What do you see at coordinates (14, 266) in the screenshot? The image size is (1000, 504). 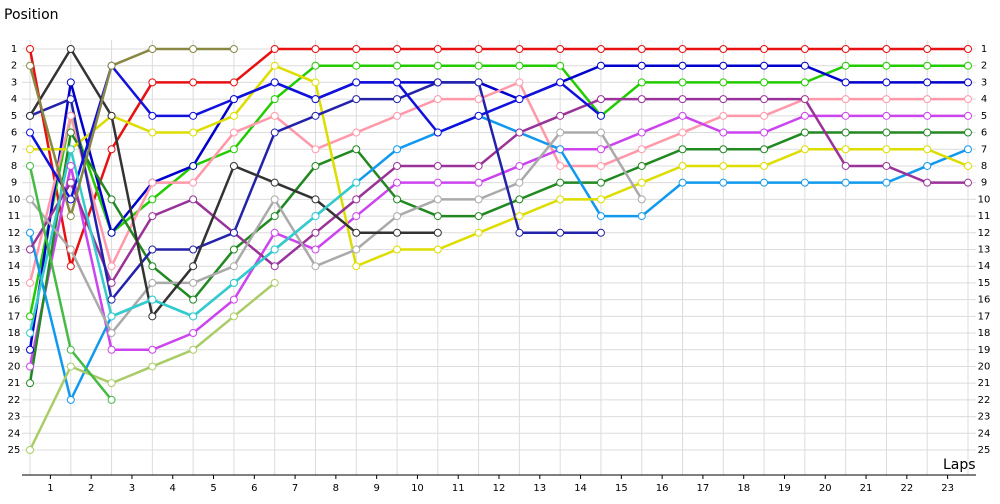 I see `y-tick-label: 14` at bounding box center [14, 266].